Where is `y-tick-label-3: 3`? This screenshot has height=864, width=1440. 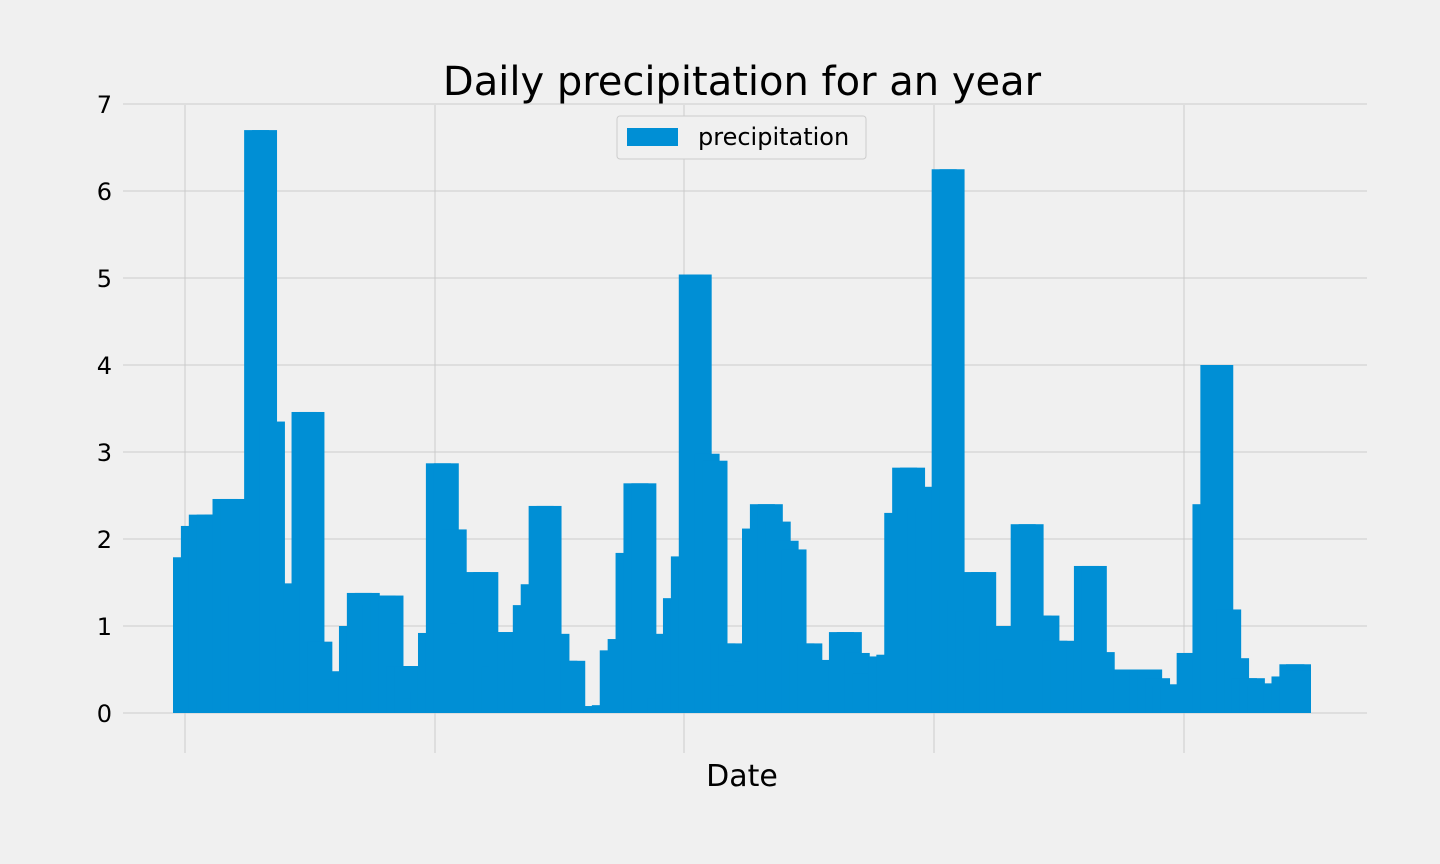 y-tick-label-3: 3 is located at coordinates (104, 453).